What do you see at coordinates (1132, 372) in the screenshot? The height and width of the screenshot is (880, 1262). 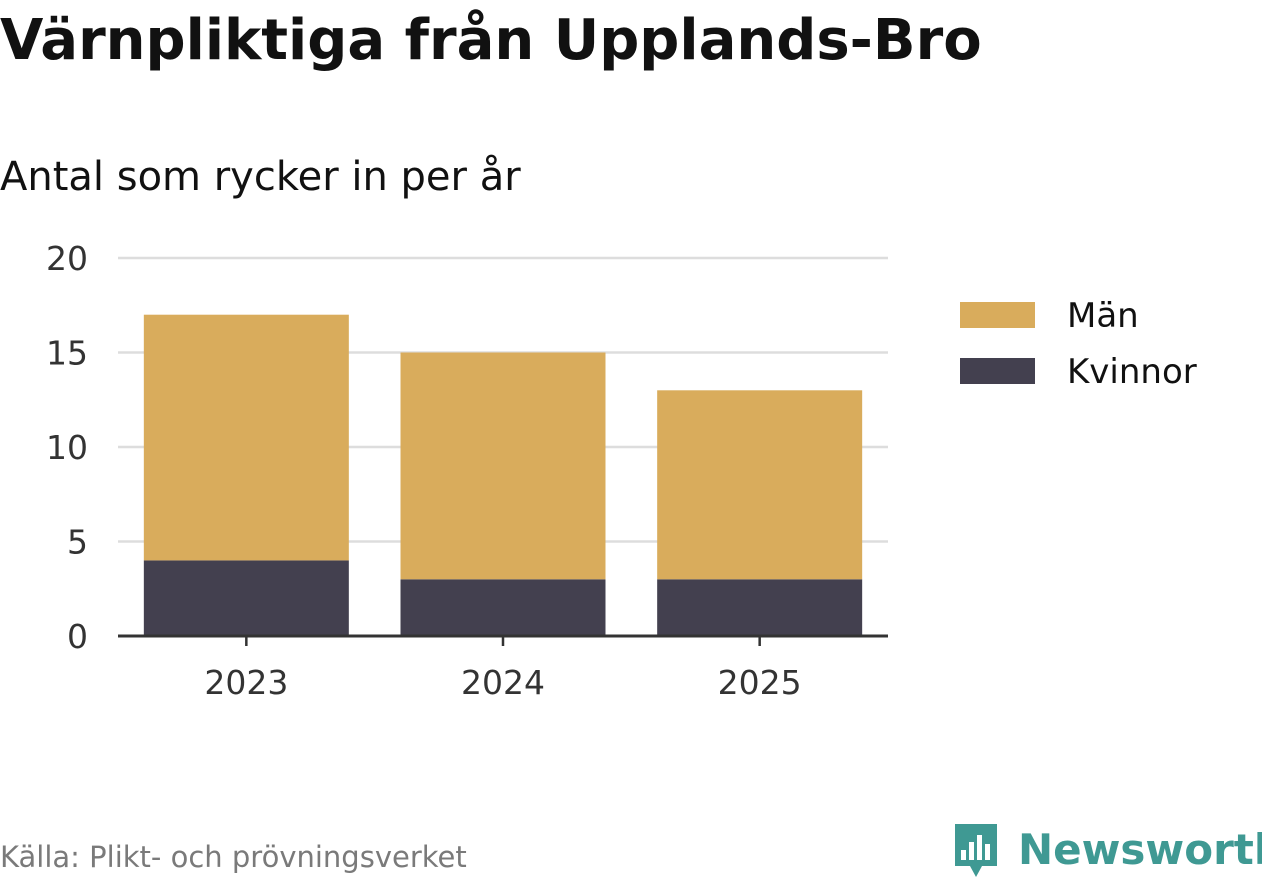 I see `legend-label-kvinnor: Kvinnor` at bounding box center [1132, 372].